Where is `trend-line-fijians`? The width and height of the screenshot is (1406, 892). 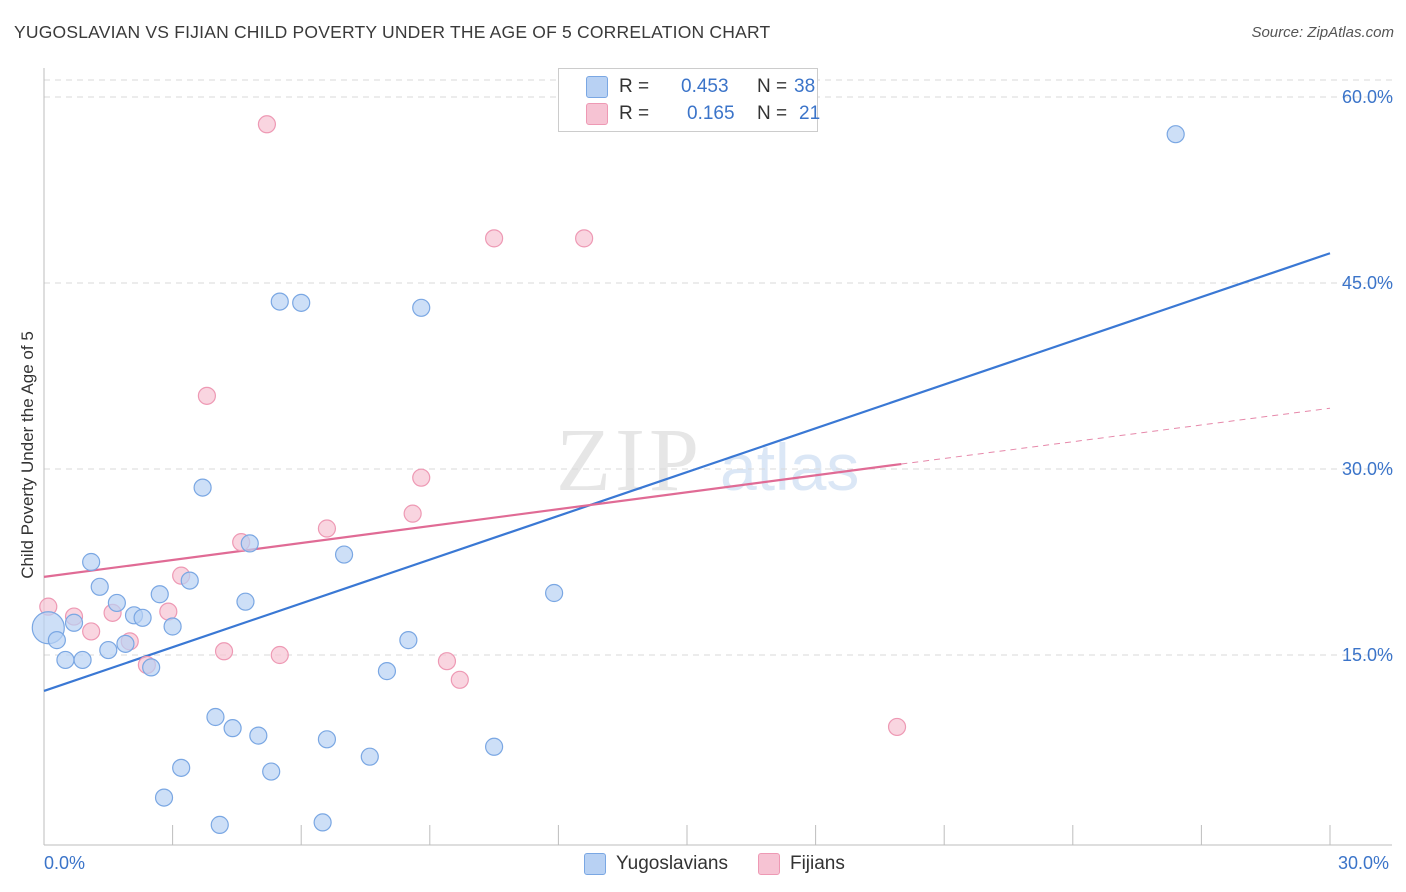
trend-line-fijians is located at coordinates (472, 520).